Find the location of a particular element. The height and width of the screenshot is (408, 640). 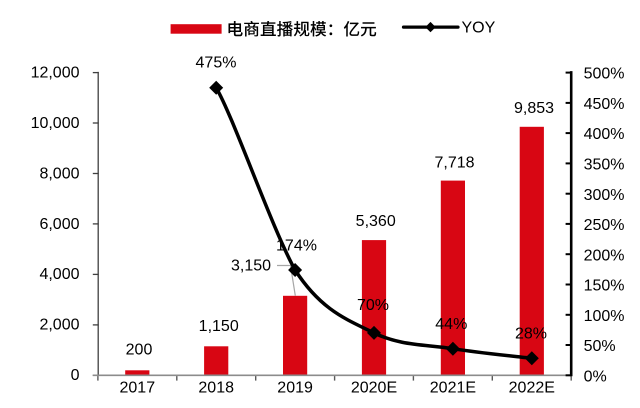

svg-text: 0% is located at coordinates (595, 376).